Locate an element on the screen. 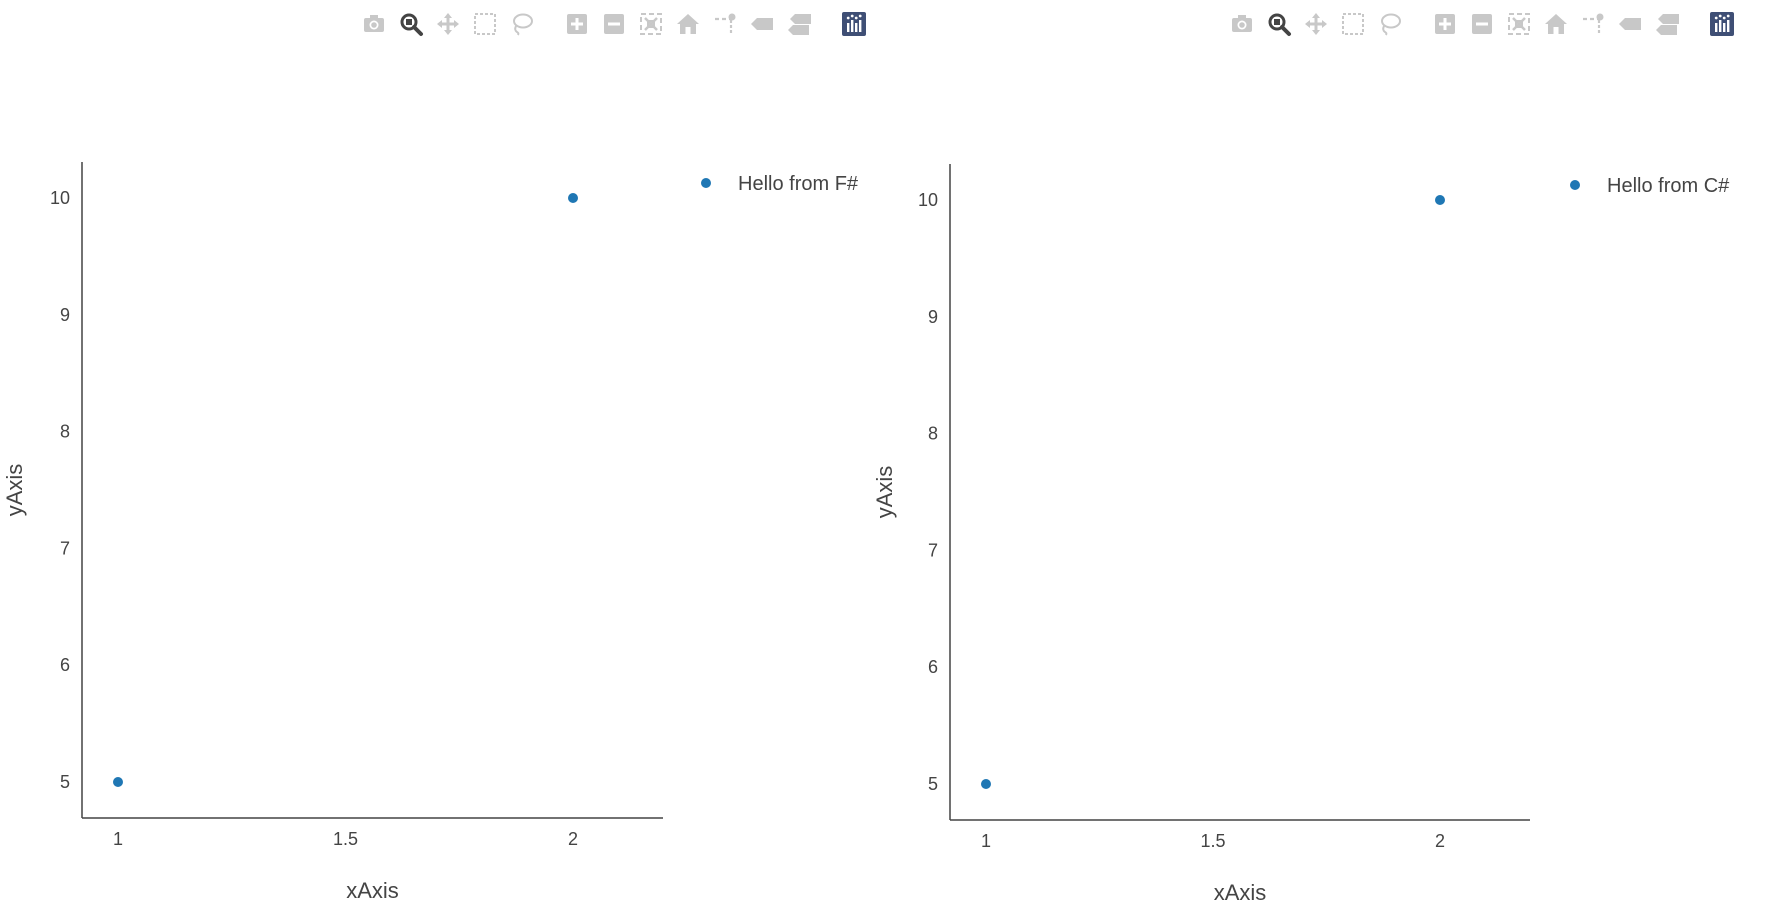 Image resolution: width=1765 pixels, height=914 pixels. legend-label: Hello from F# is located at coordinates (798, 184).